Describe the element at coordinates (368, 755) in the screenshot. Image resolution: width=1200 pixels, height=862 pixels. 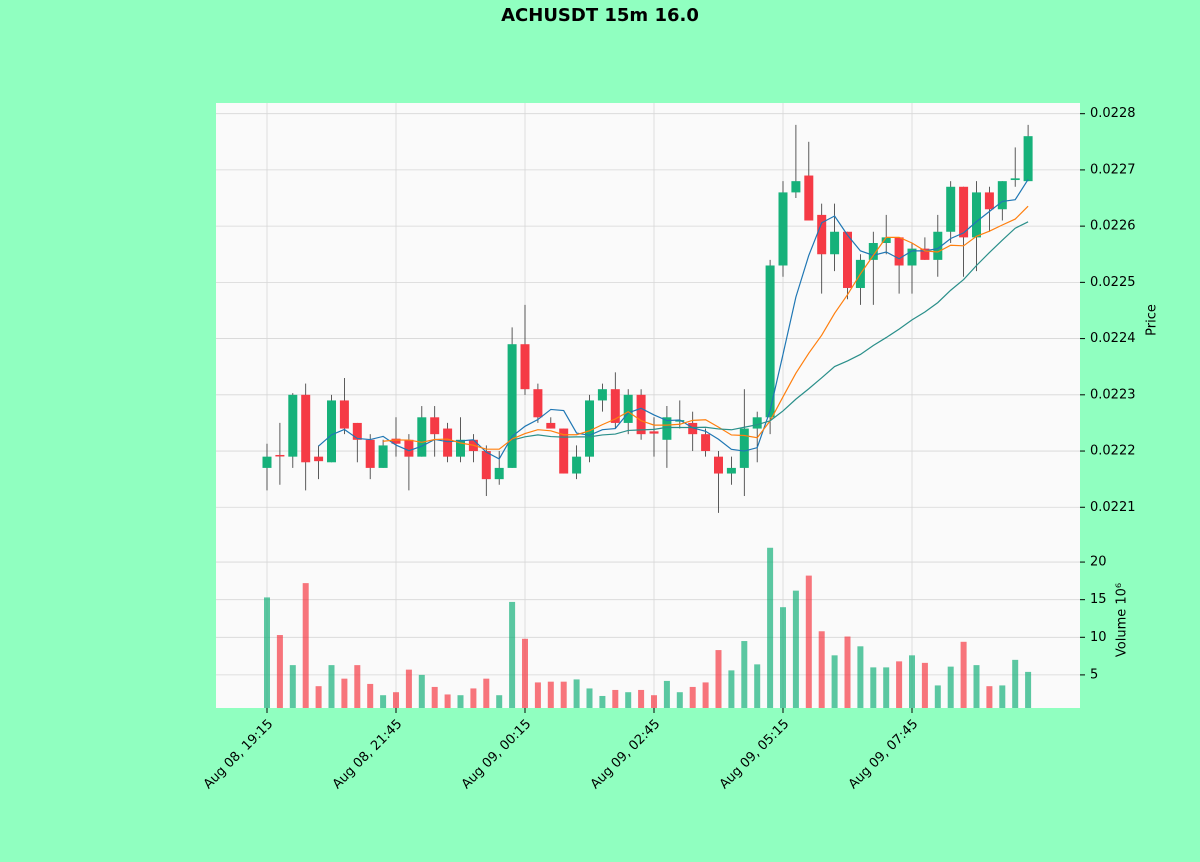
I see `x-tick-label: Aug 08, 21:45` at that location.